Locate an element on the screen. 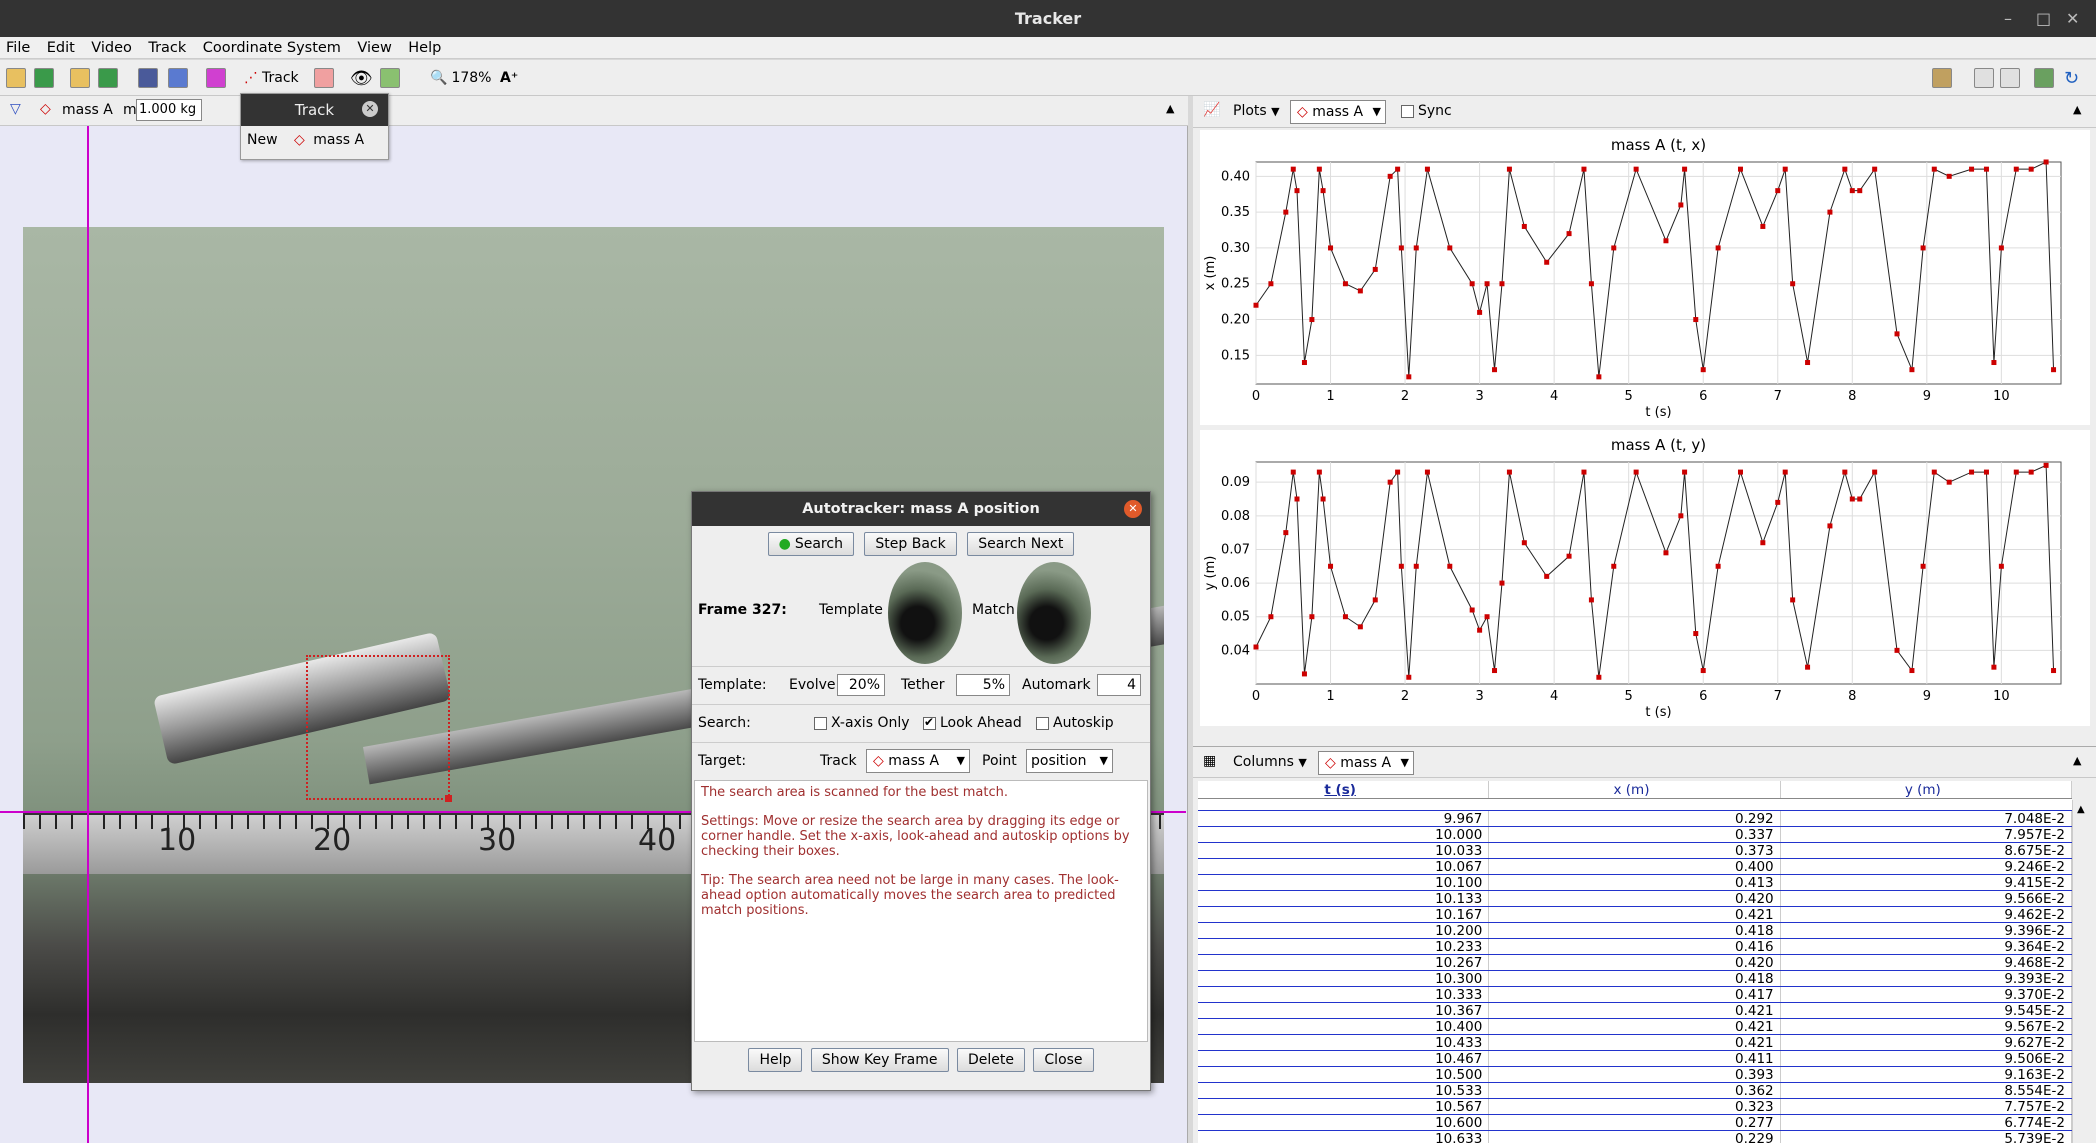  table-cell: 9.506E-2 is located at coordinates (1926, 1059).